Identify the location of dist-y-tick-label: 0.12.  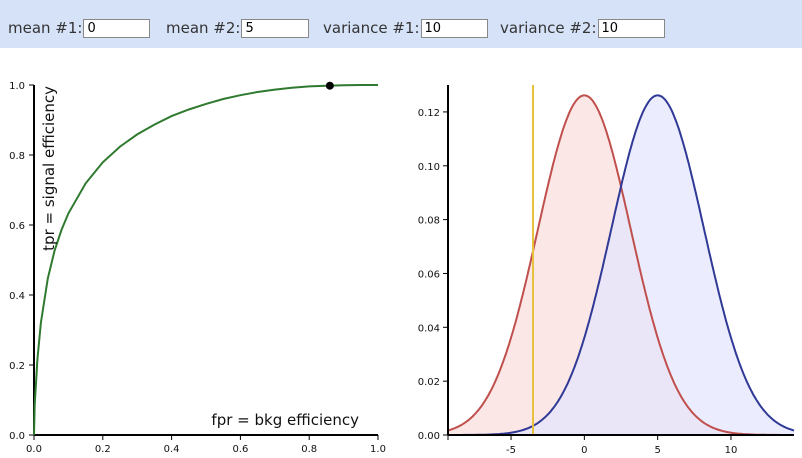
(429, 113).